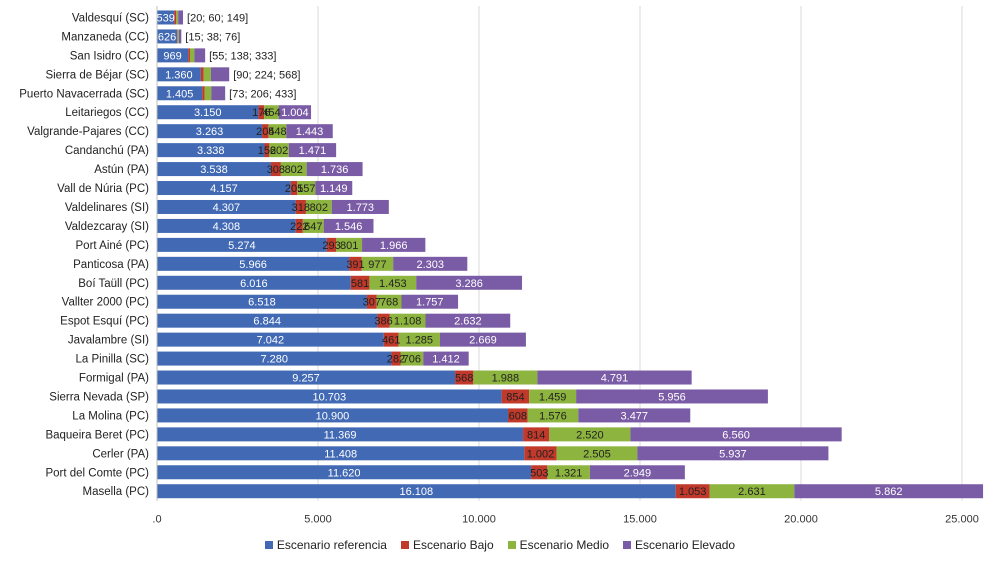 Image resolution: width=1000 pixels, height=565 pixels. I want to click on data-label: 557, so click(306, 189).